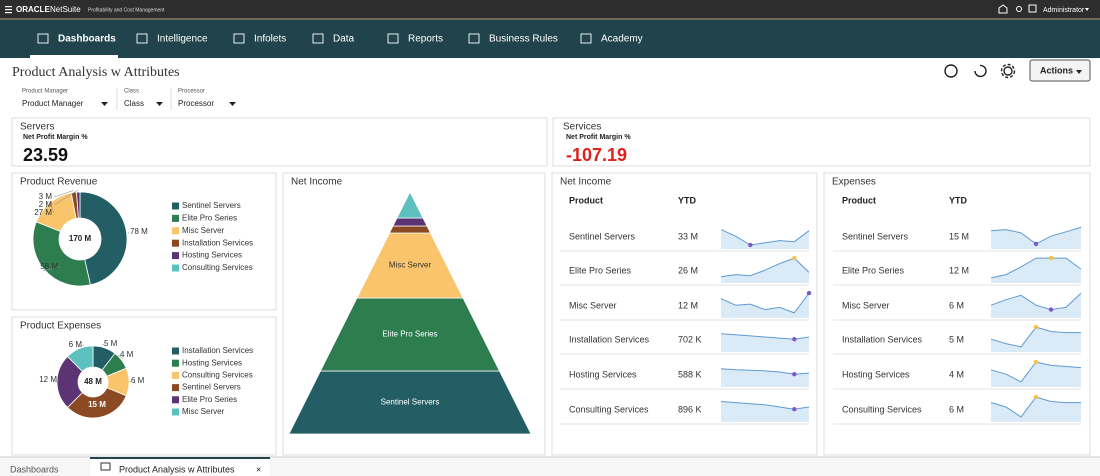 The image size is (1100, 476). What do you see at coordinates (596, 155) in the screenshot?
I see `kpi-value: -107.19` at bounding box center [596, 155].